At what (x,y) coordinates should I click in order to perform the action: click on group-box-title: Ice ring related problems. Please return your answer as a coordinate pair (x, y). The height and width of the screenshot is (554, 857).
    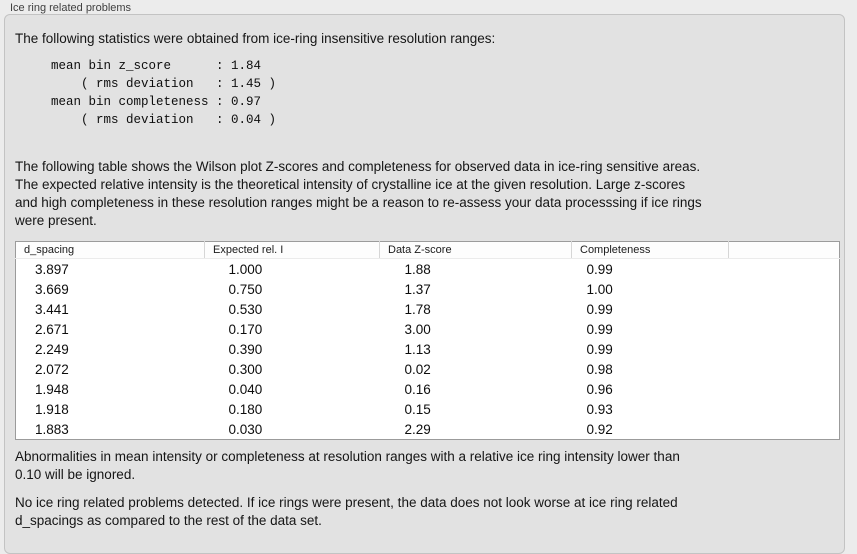
    Looking at the image, I should click on (71, 8).